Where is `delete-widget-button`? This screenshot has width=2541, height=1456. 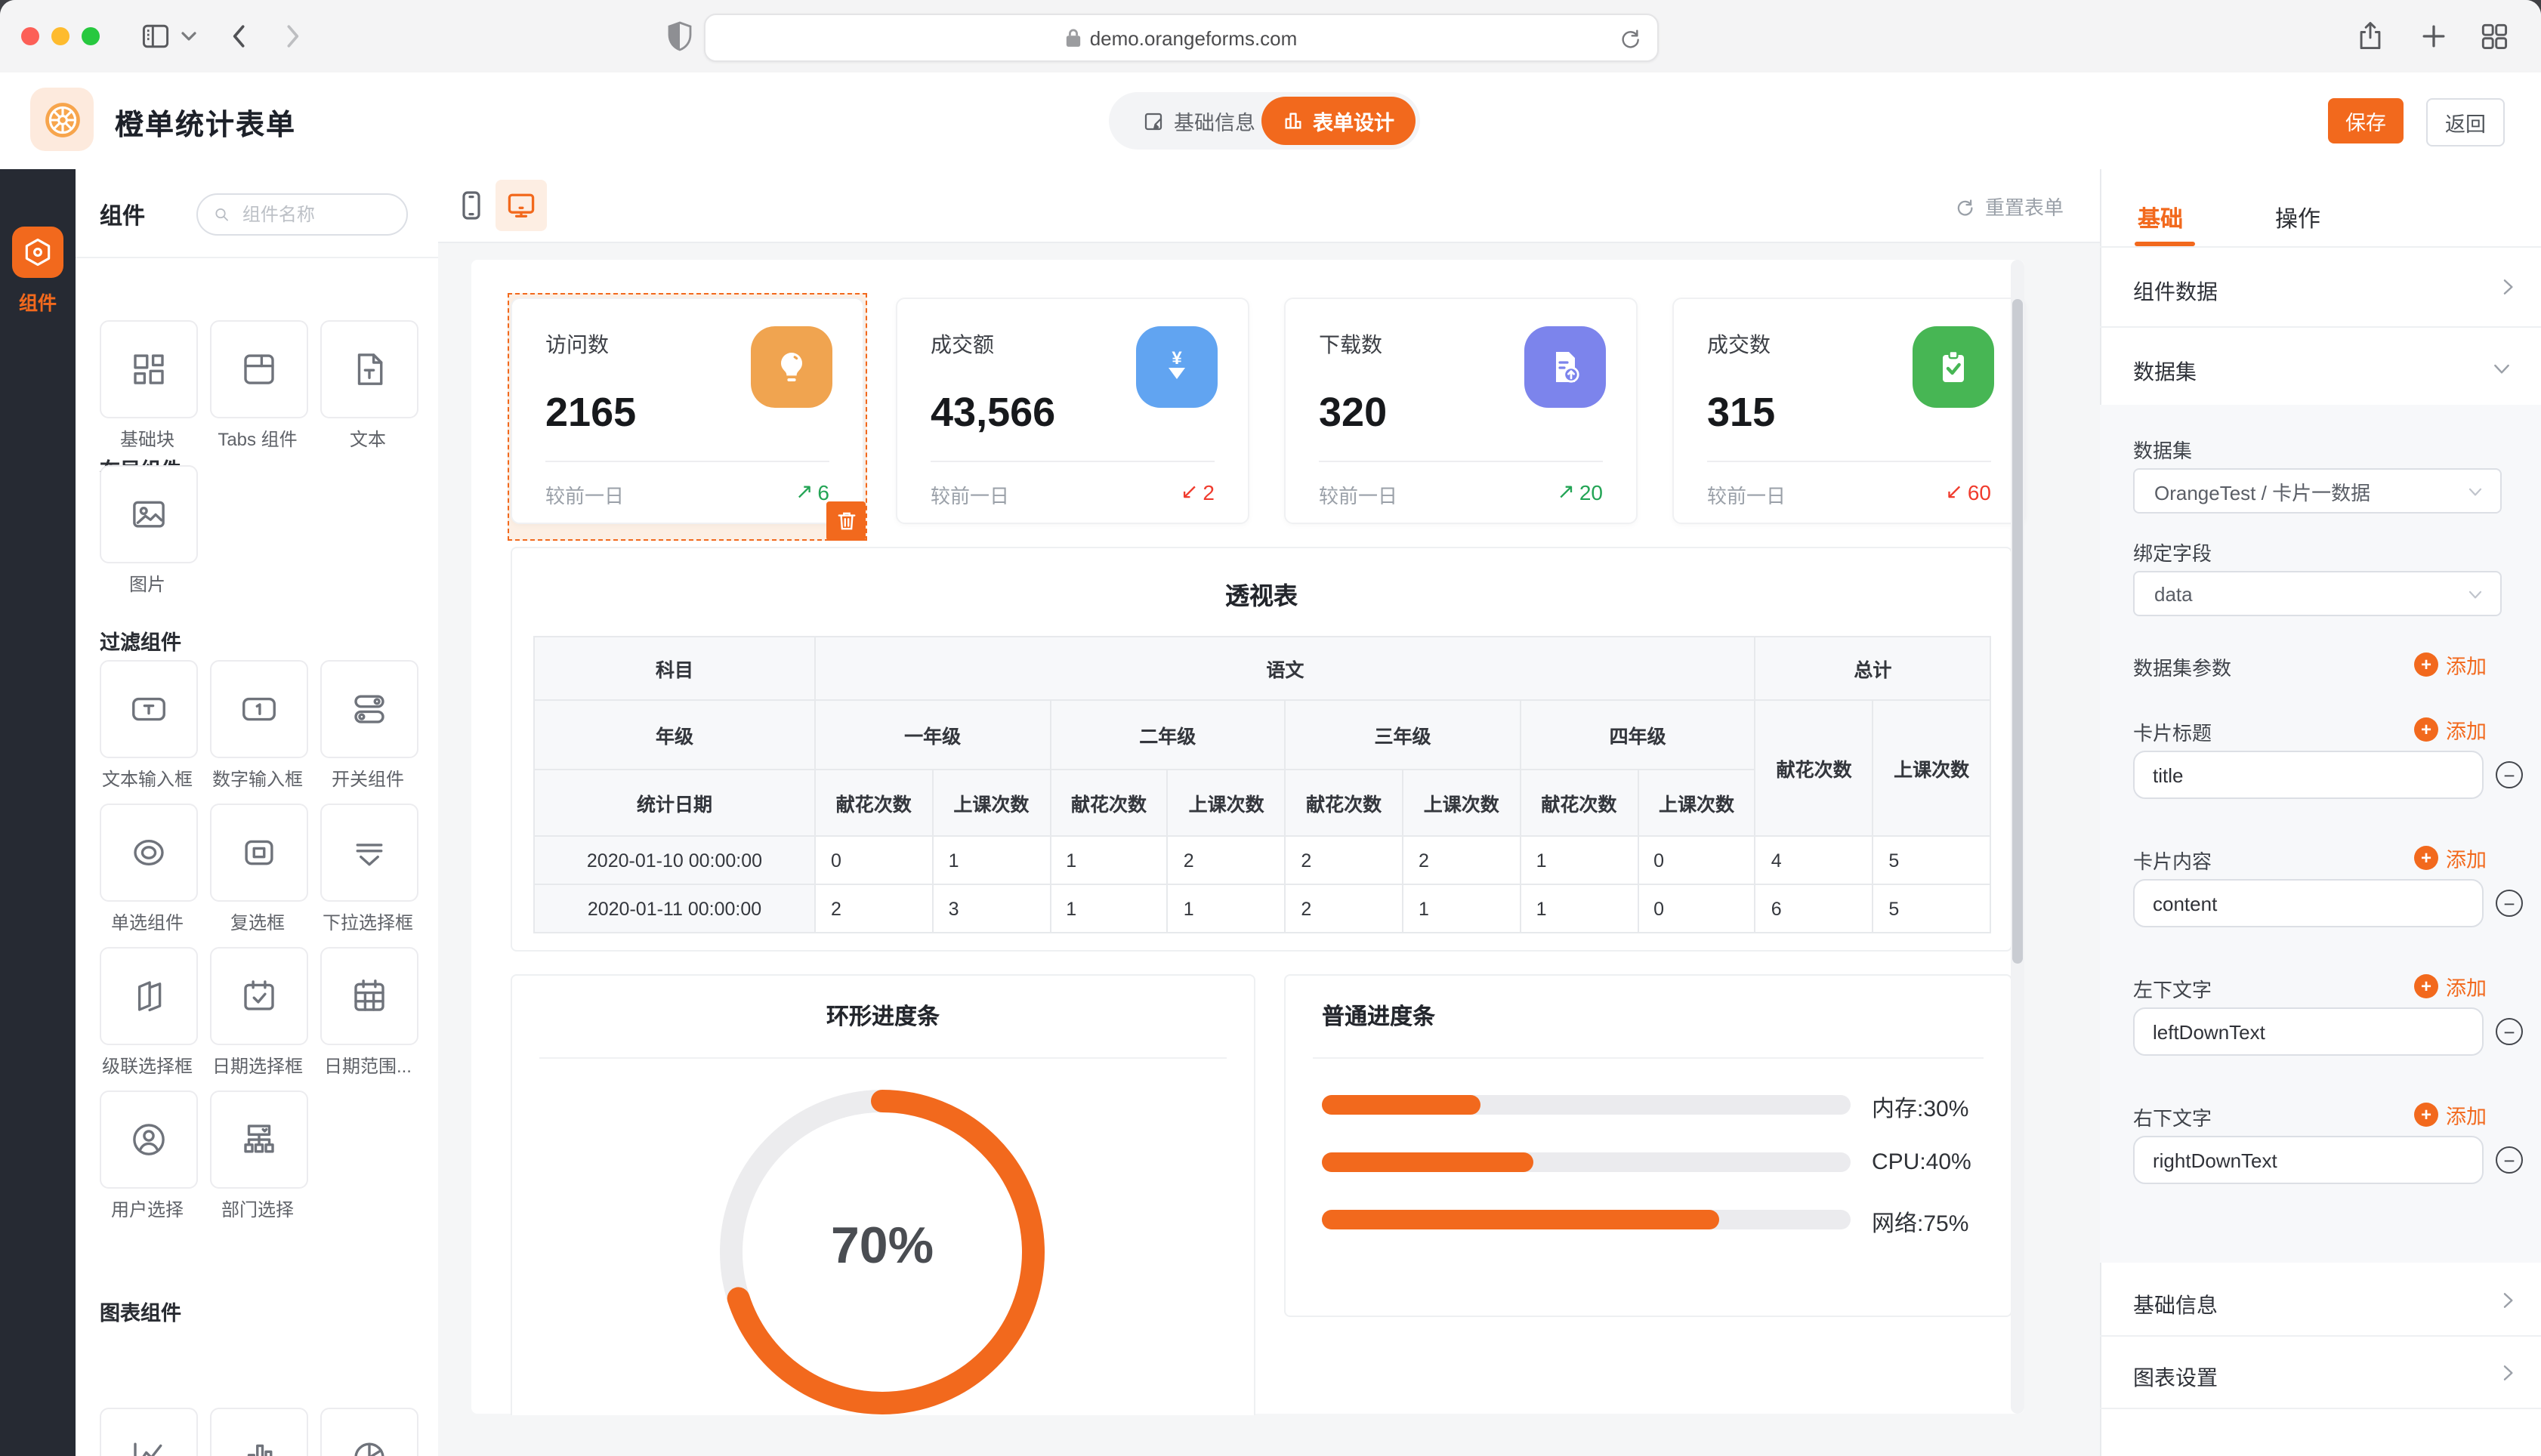 delete-widget-button is located at coordinates (846, 521).